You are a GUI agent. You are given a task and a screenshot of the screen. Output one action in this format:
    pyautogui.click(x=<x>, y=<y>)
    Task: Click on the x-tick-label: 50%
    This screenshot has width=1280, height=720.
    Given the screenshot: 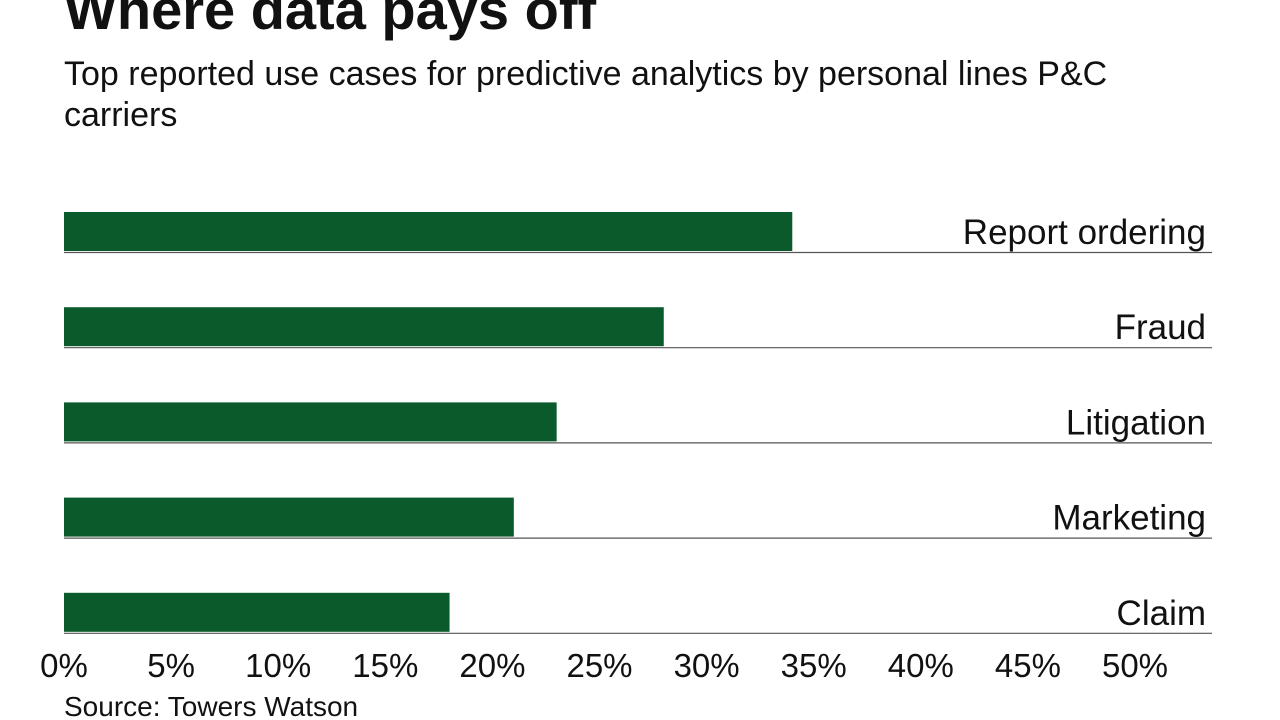 What is the action you would take?
    pyautogui.click(x=1135, y=665)
    